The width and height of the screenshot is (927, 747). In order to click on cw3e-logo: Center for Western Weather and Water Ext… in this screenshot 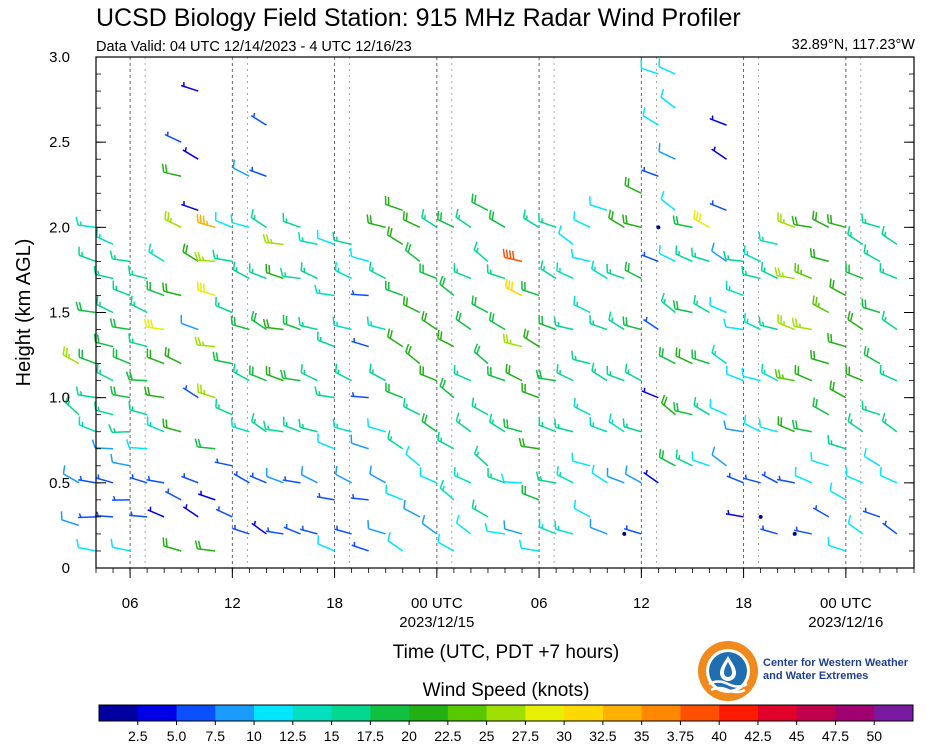, I will do `click(807, 671)`.